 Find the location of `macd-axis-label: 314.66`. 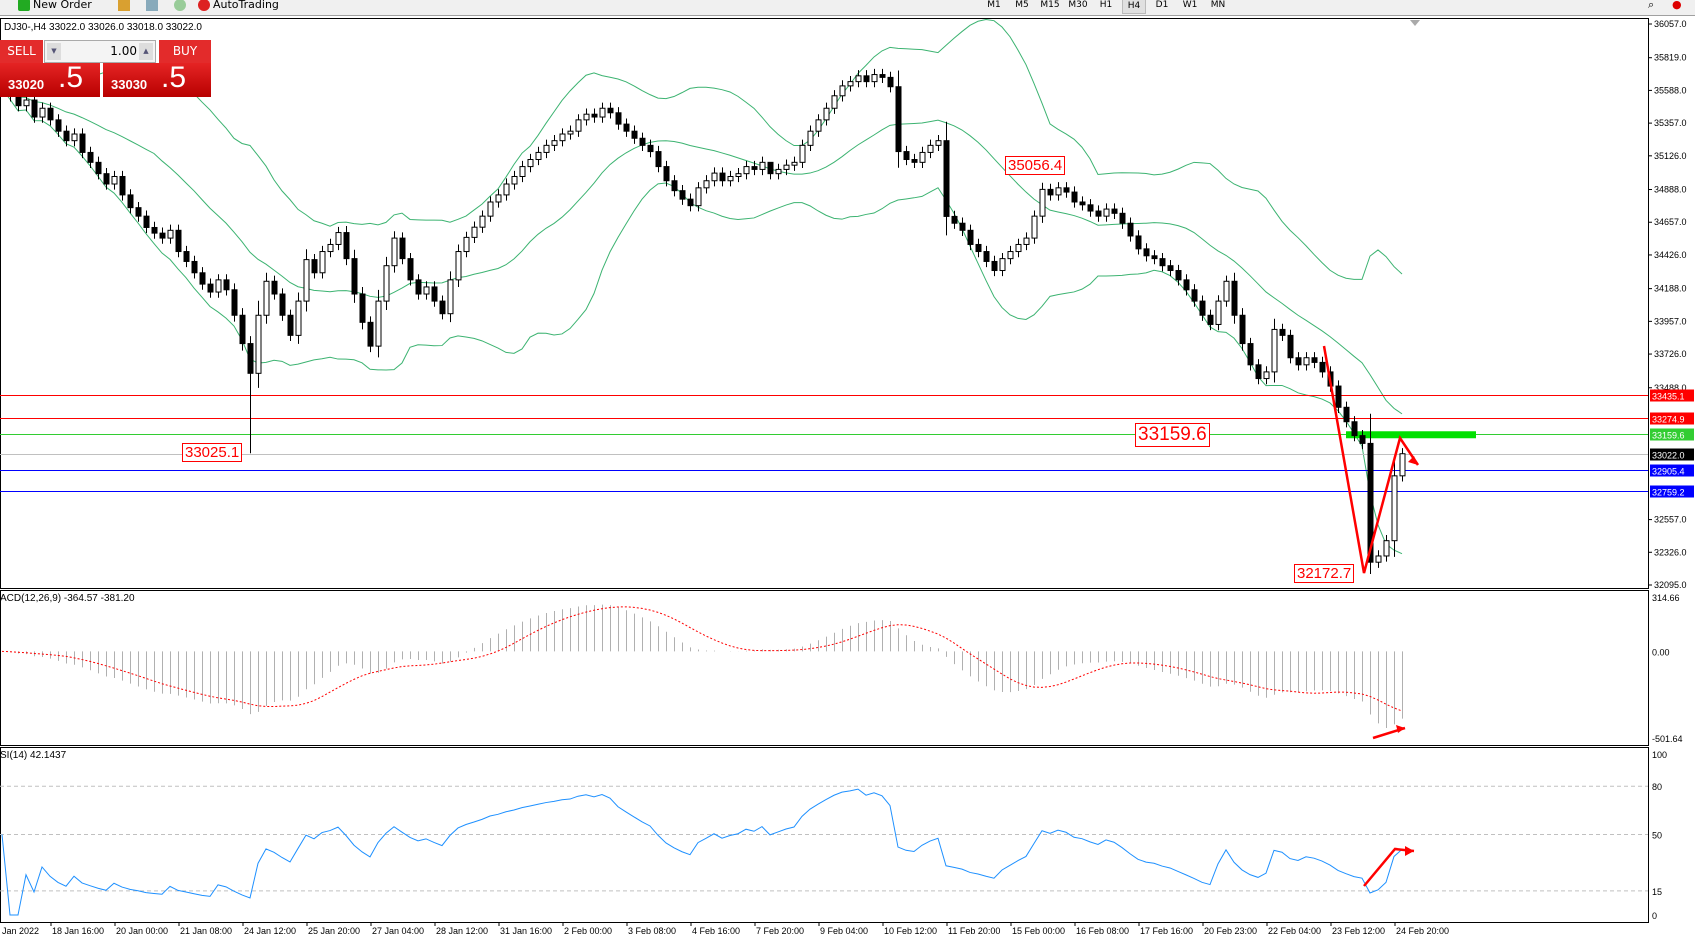

macd-axis-label: 314.66 is located at coordinates (1666, 598).